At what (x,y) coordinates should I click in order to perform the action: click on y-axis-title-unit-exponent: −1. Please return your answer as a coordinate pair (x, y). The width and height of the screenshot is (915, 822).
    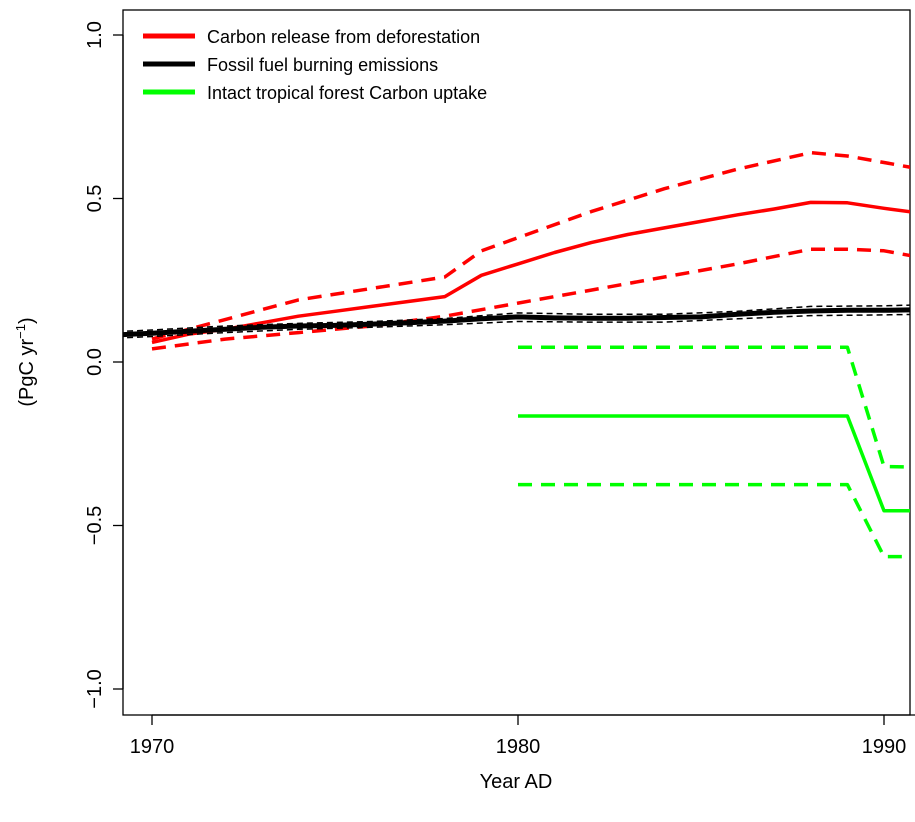
    Looking at the image, I should click on (20, 331).